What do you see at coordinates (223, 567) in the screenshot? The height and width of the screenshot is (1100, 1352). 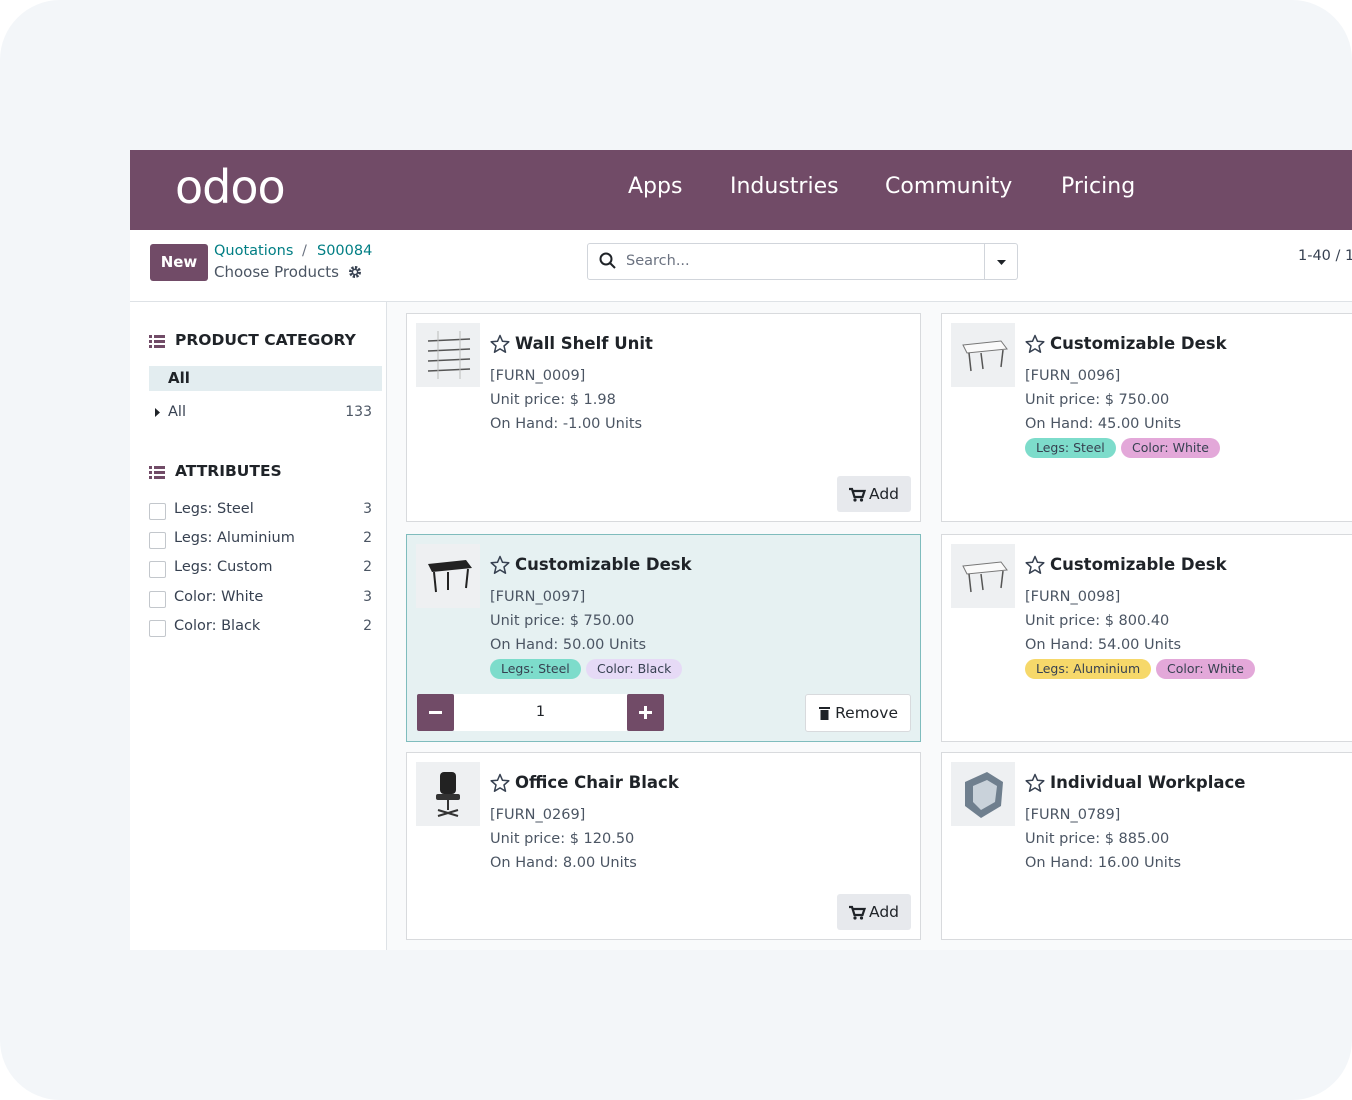 I see `attribute-label: Legs: Custom` at bounding box center [223, 567].